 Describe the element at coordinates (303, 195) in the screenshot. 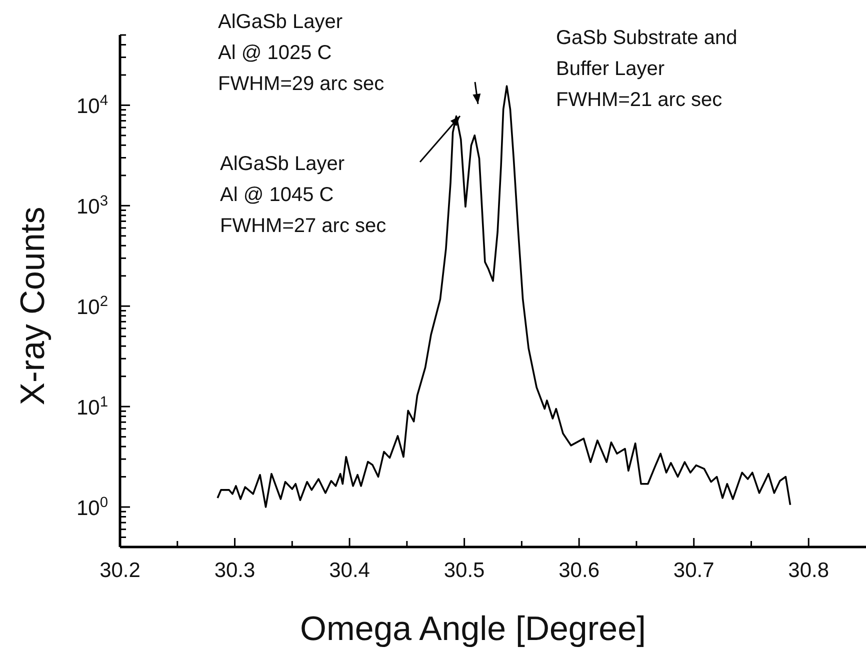

I see `annotation: AlGaSb Layer Al @ 1045 C FWHM=27 arc sec` at that location.